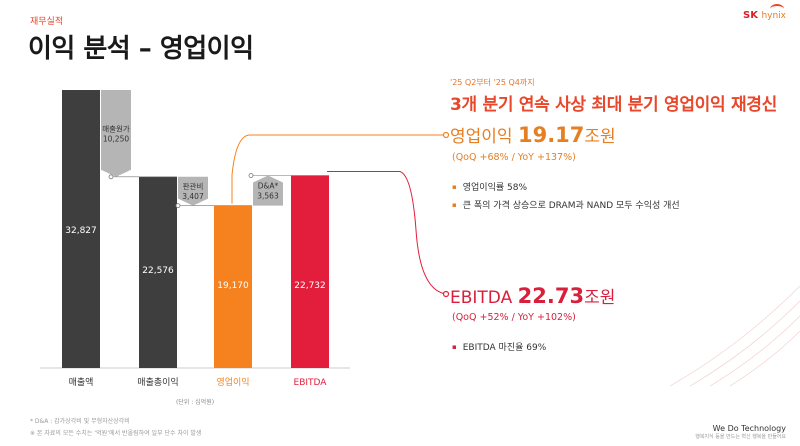 The width and height of the screenshot is (800, 446). What do you see at coordinates (750, 15) in the screenshot?
I see `logo-brand: SK` at bounding box center [750, 15].